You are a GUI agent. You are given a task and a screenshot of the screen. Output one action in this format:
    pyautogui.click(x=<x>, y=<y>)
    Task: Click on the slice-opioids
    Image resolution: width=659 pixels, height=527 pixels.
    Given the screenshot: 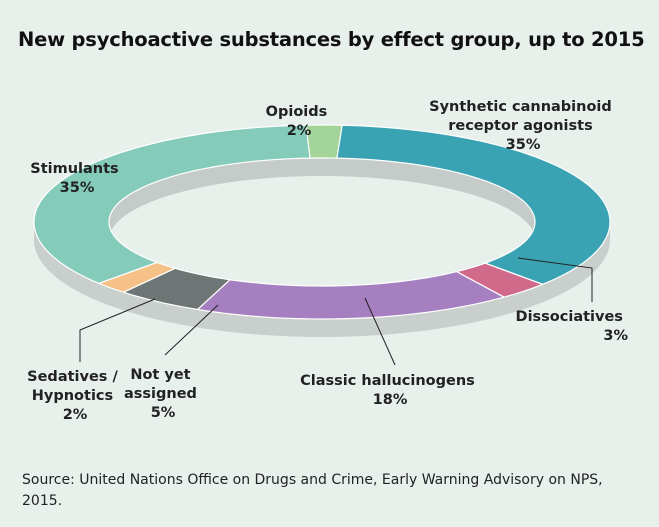 What is the action you would take?
    pyautogui.click(x=324, y=141)
    